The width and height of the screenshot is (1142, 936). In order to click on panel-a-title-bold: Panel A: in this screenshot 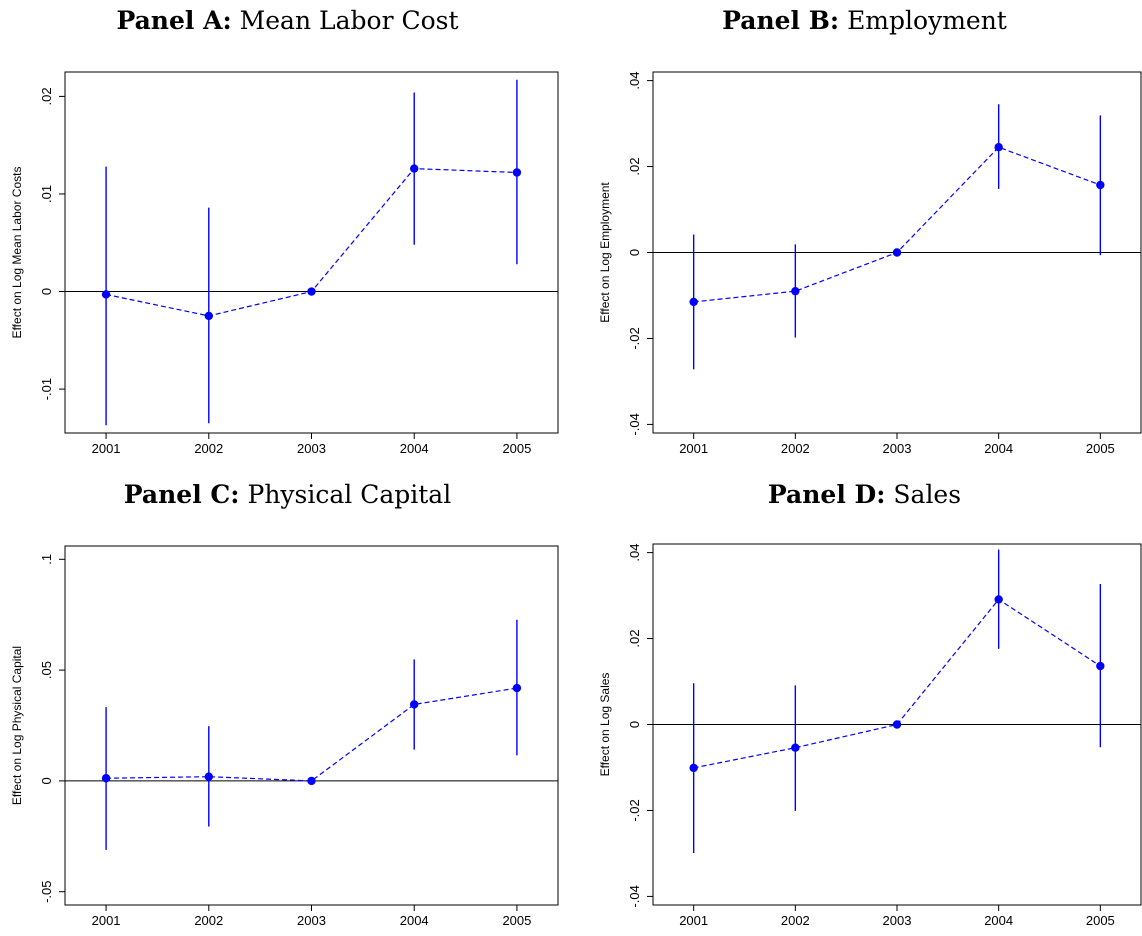, I will do `click(174, 20)`.